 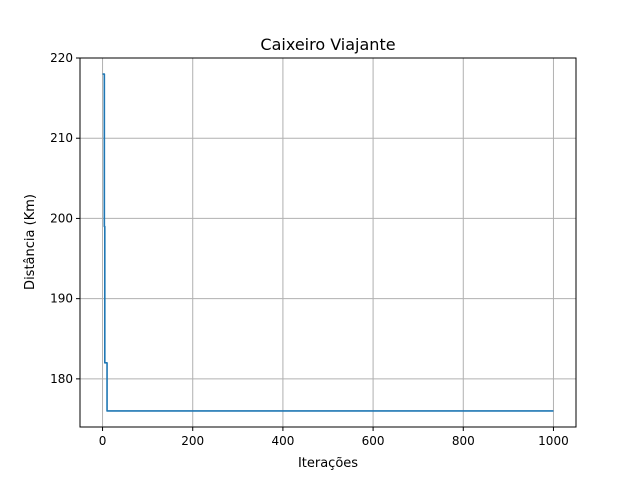 I want to click on x-tick-label: 0, so click(x=103, y=441).